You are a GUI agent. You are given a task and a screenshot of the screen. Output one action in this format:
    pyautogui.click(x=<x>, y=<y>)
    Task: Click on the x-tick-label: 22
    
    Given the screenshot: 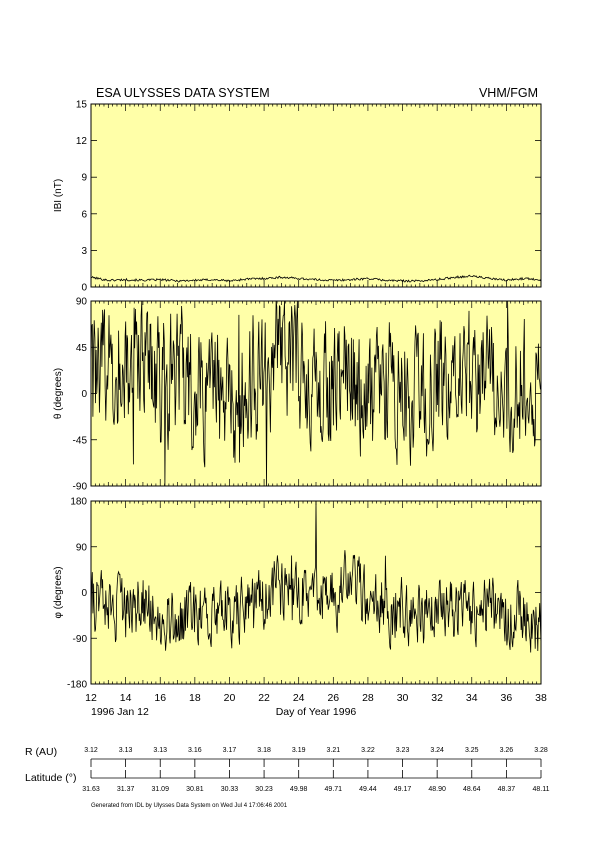 What is the action you would take?
    pyautogui.click(x=264, y=698)
    